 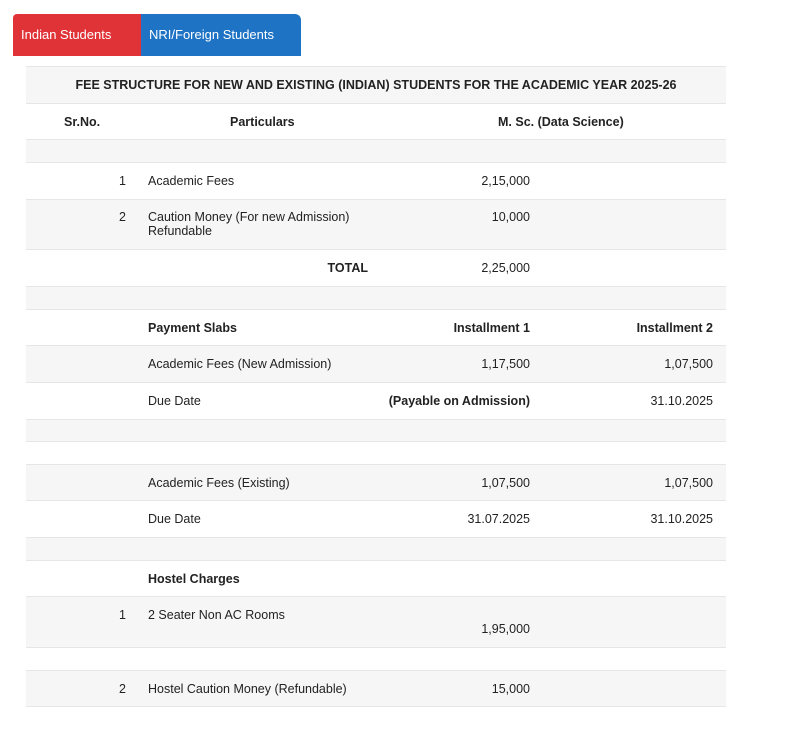 I want to click on row-particular: Academic Fees (New Admission), so click(x=263, y=364).